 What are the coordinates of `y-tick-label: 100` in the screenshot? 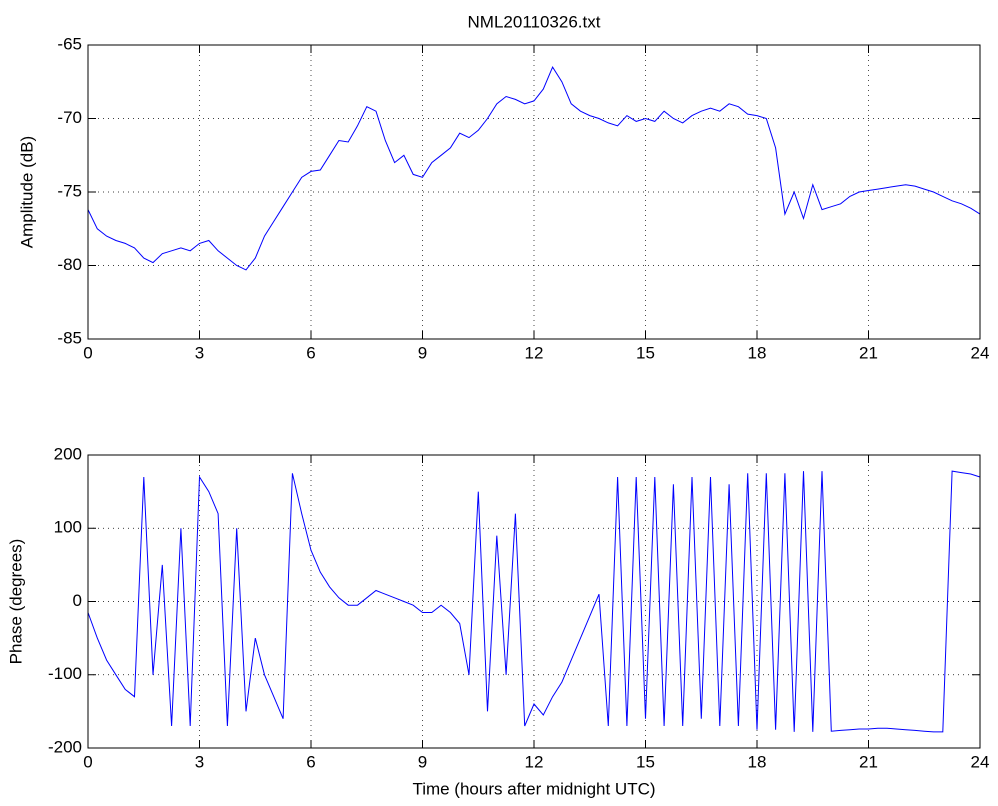 It's located at (68, 527).